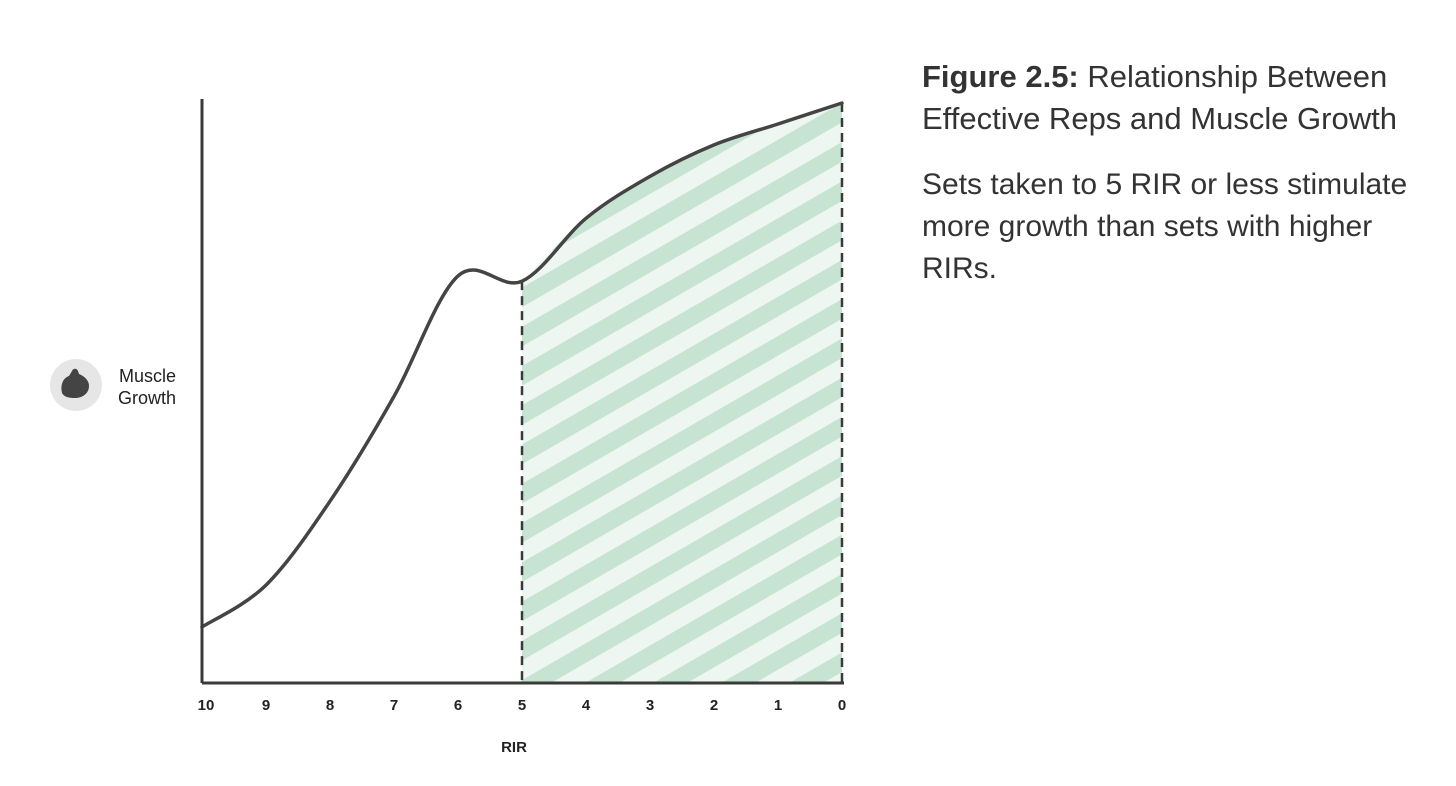  I want to click on y-axis-label: Muscle Growth, so click(113, 385).